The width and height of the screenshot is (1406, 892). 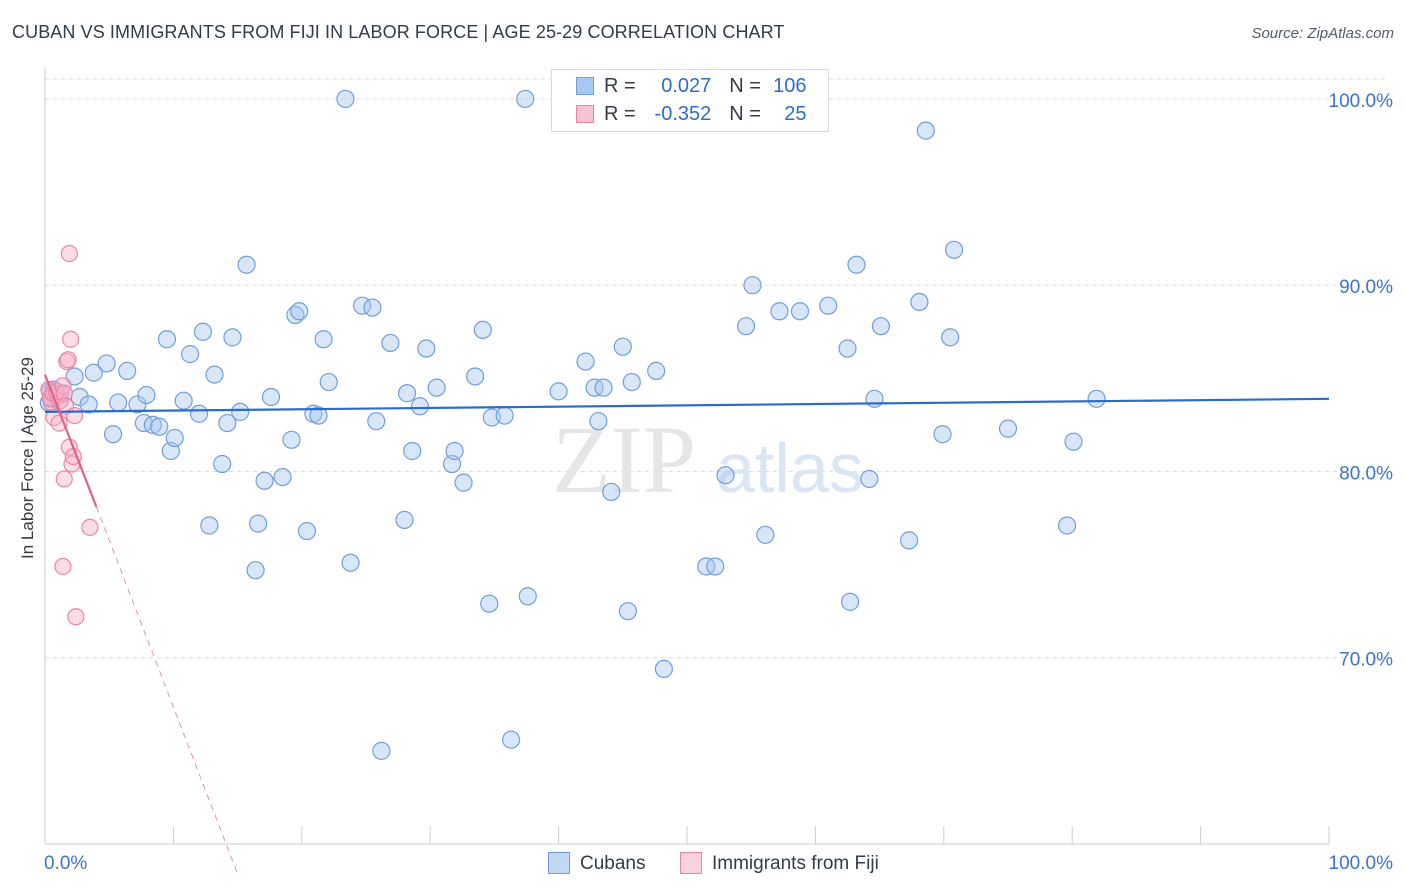 I want to click on bottom-legend-cubans: Cubans, so click(x=597, y=863).